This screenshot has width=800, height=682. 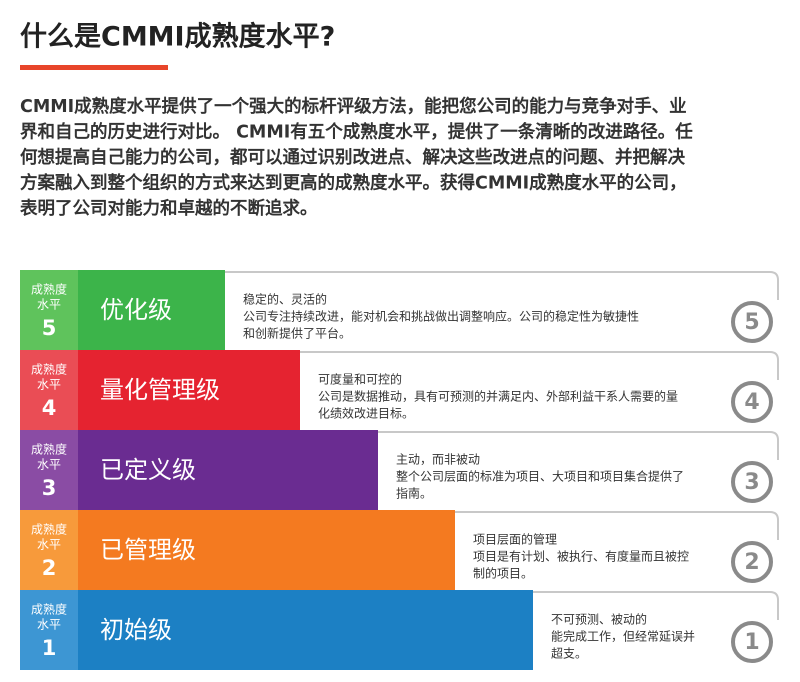 What do you see at coordinates (49, 328) in the screenshot?
I see `badge-number: 5` at bounding box center [49, 328].